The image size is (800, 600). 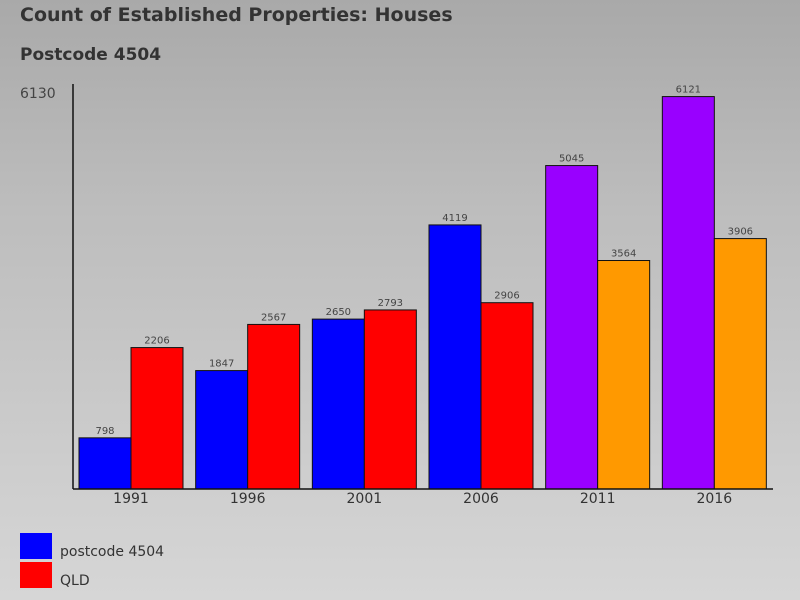 I want to click on value-label-qld-1996: 2567, so click(x=273, y=317).